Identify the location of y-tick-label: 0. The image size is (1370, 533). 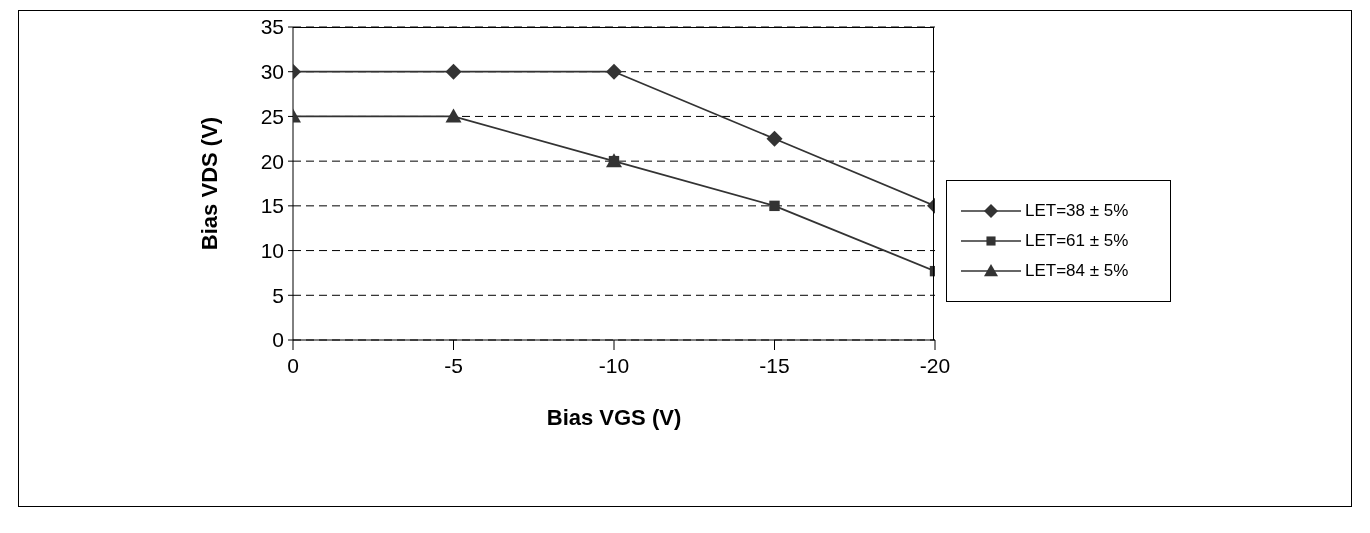
(278, 340).